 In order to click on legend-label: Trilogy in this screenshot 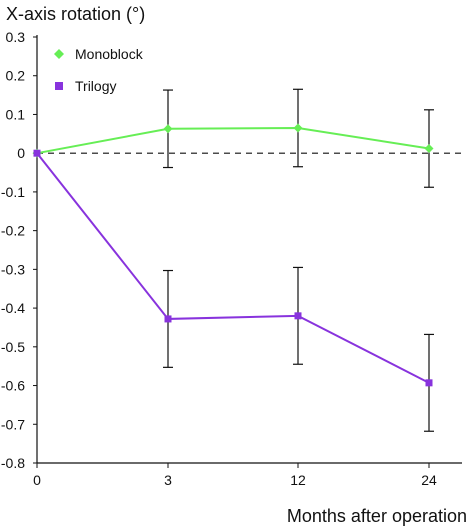, I will do `click(96, 86)`.